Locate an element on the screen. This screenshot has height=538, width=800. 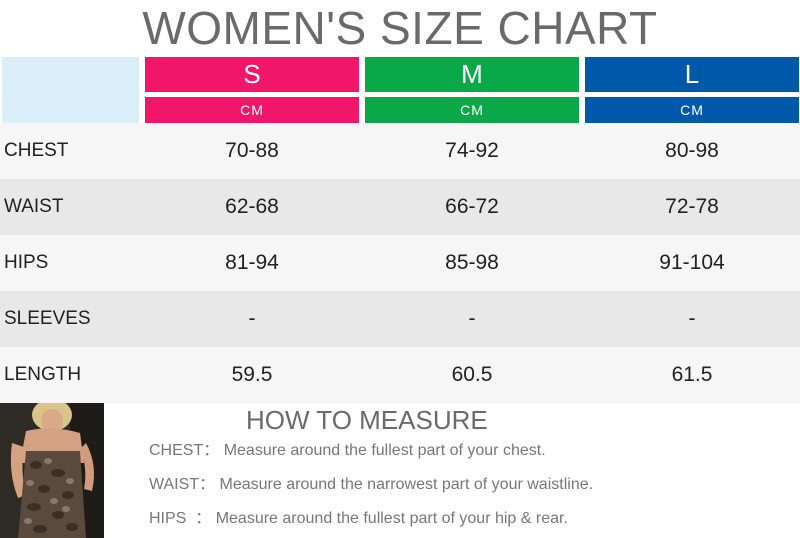
cell-l: 61.5 is located at coordinates (692, 374).